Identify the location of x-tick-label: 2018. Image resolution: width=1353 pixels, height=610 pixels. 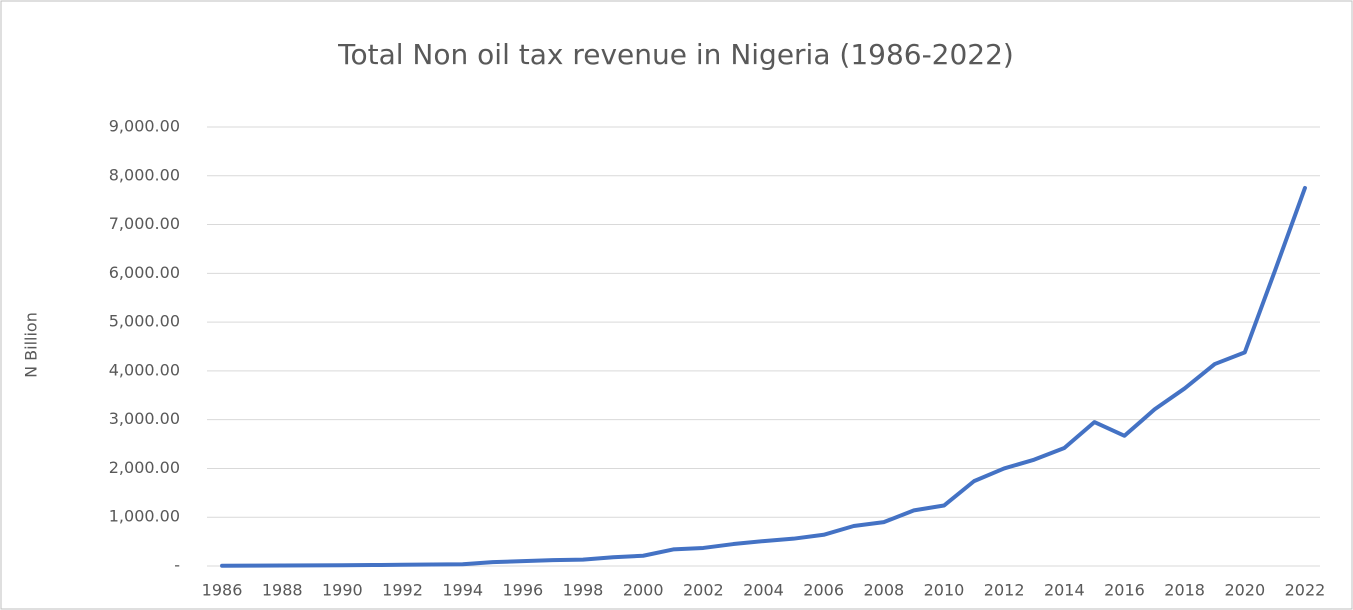
(1184, 590).